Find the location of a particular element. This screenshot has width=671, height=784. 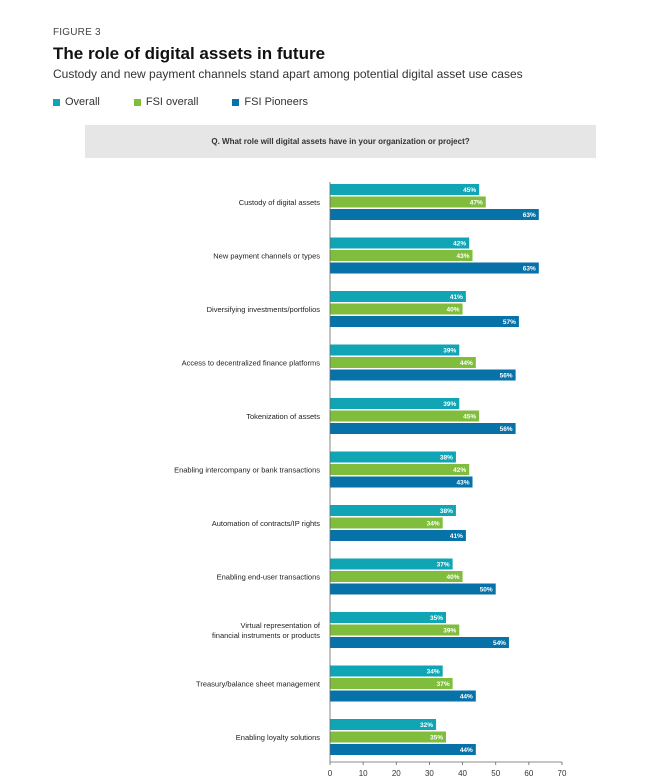

legend-swatch-fsi-overall is located at coordinates (137, 102).